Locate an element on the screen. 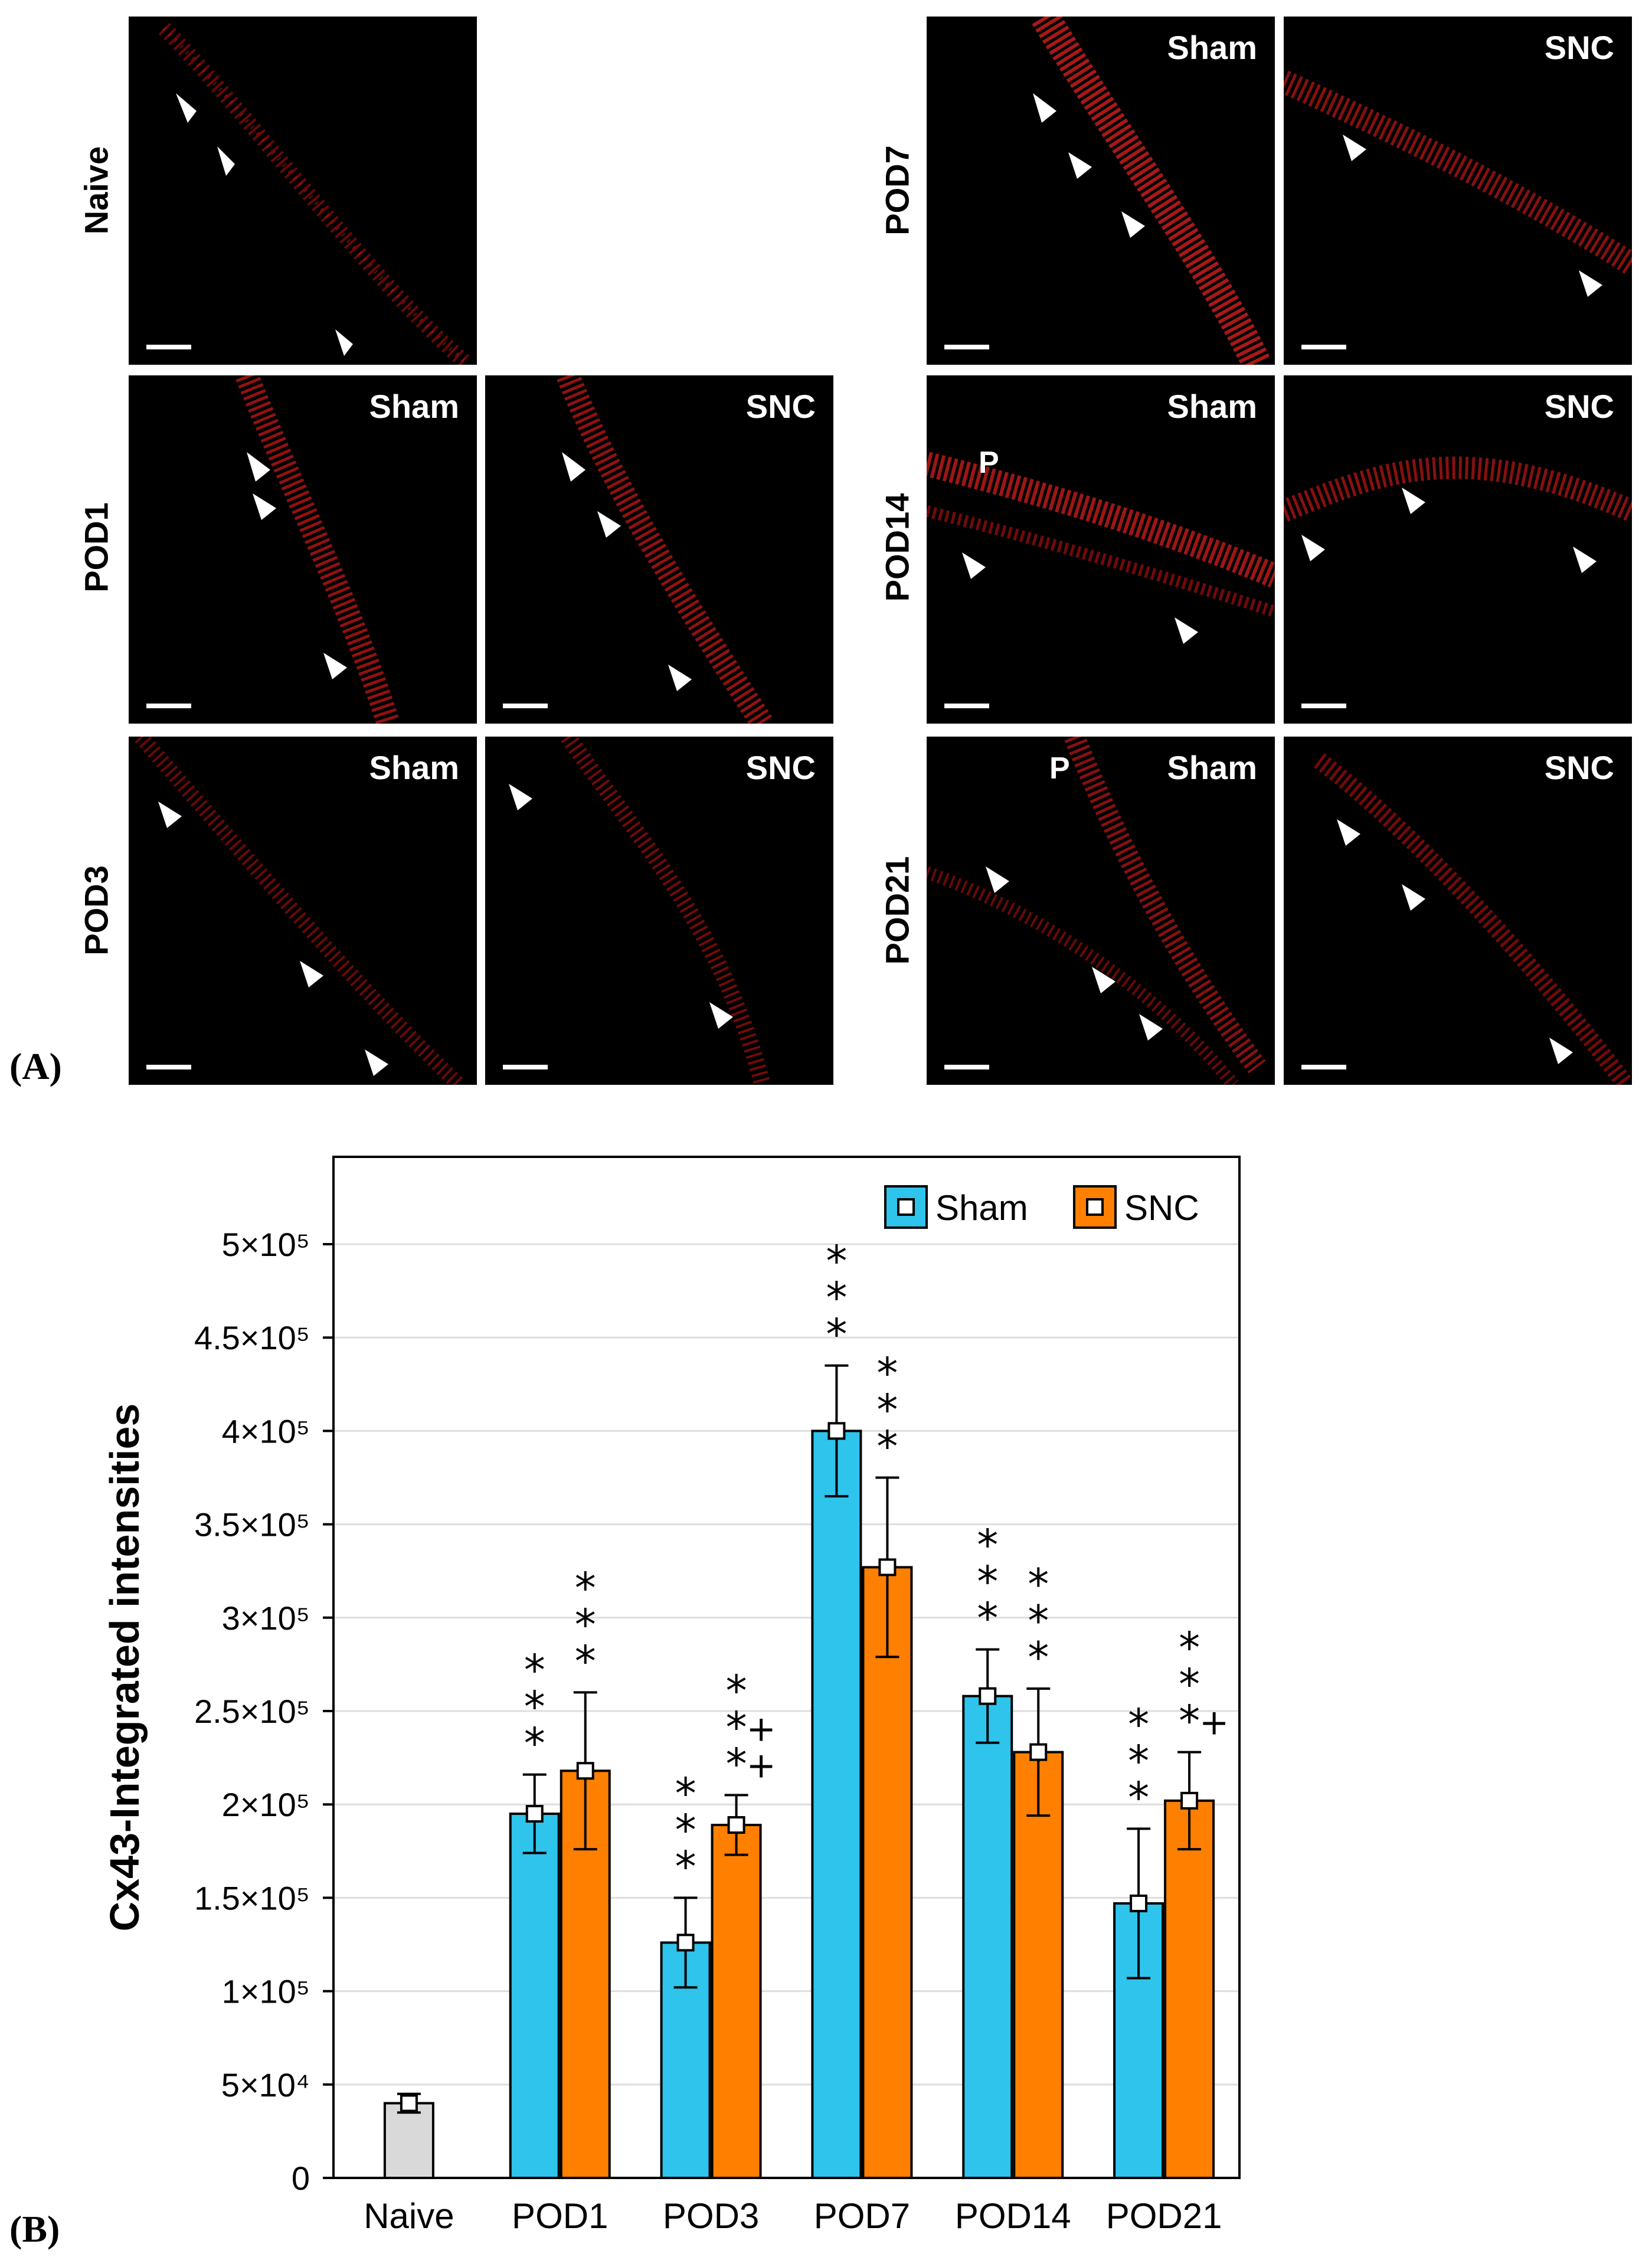 Image resolution: width=1652 pixels, height=2257 pixels. micrograph-pod3-snc: SNC is located at coordinates (659, 911).